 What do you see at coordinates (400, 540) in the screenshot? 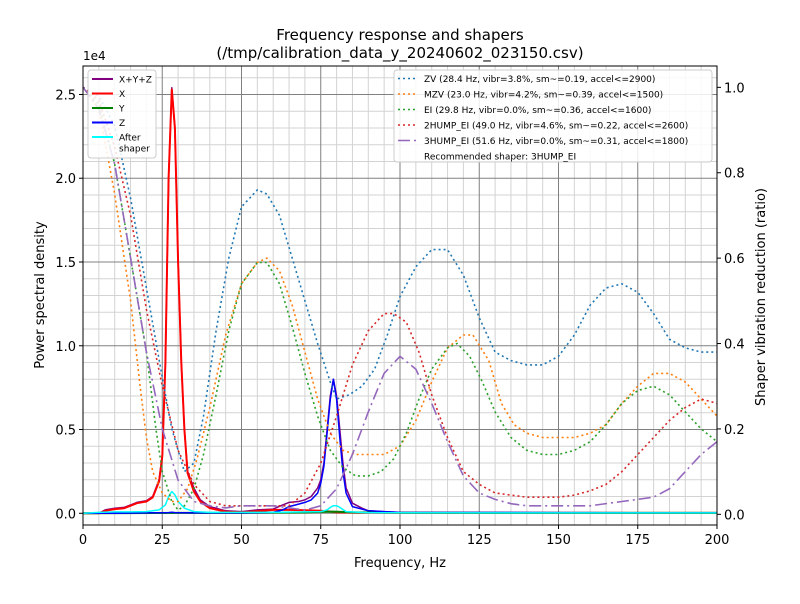
I see `x-tick-label: 100` at bounding box center [400, 540].